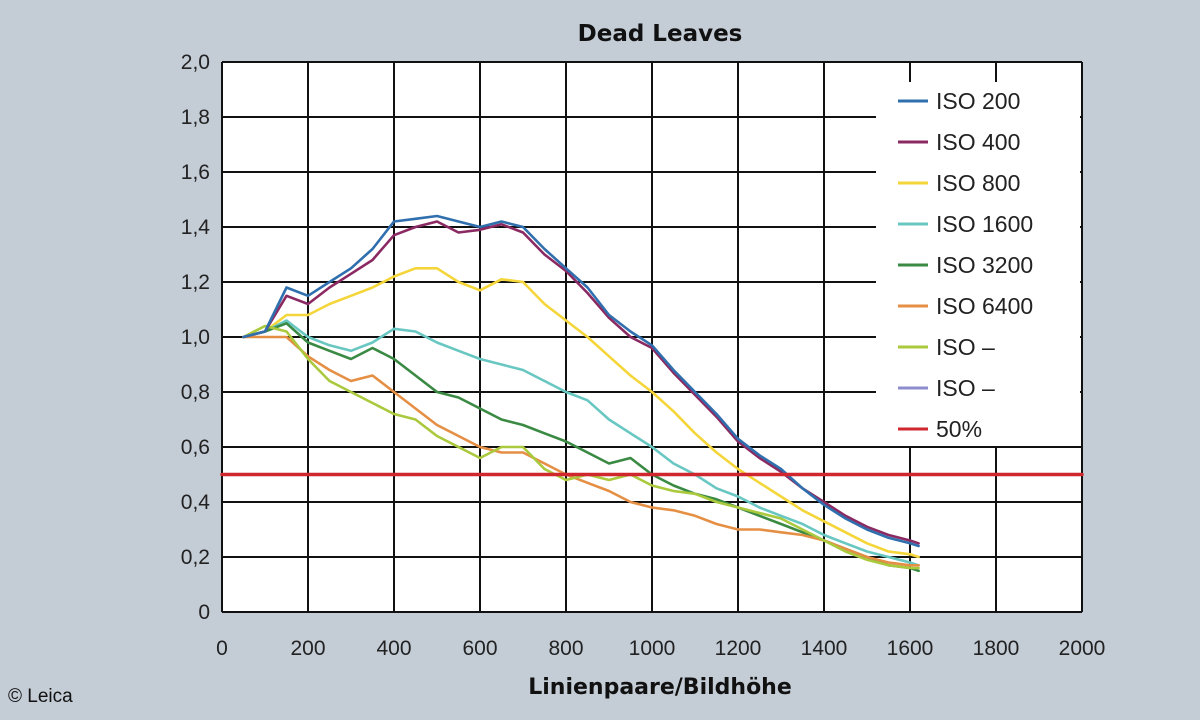 This screenshot has width=1200, height=720. Describe the element at coordinates (738, 648) in the screenshot. I see `x-tick-label: 1200` at that location.